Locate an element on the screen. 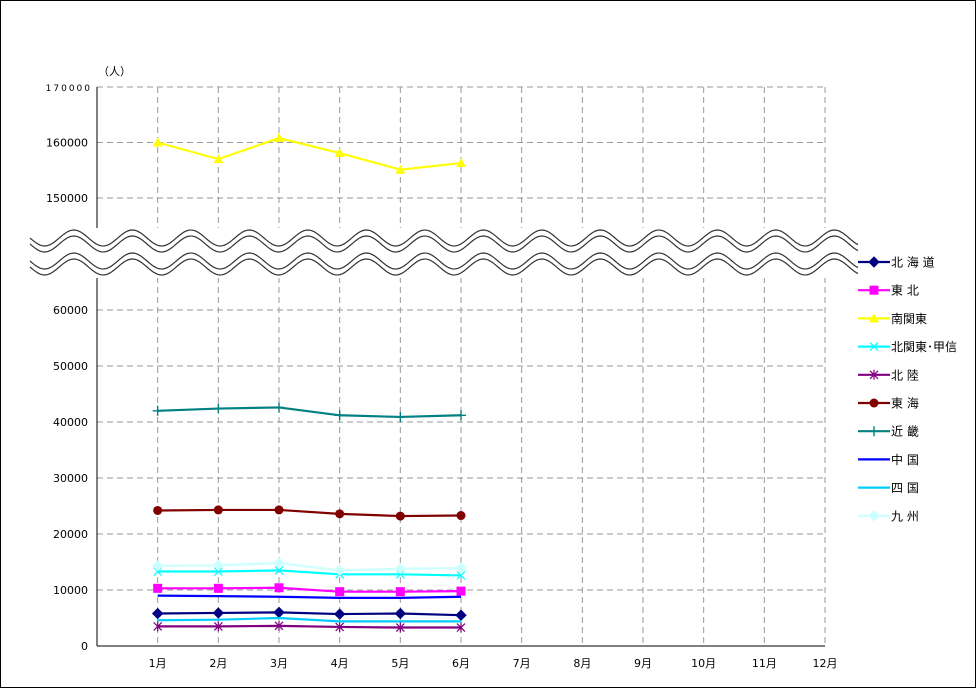  x-tick-label: 12月 is located at coordinates (825, 663).